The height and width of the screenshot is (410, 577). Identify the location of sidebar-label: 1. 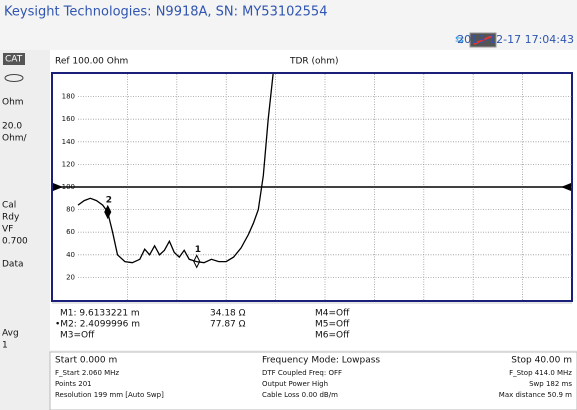
(5, 346).